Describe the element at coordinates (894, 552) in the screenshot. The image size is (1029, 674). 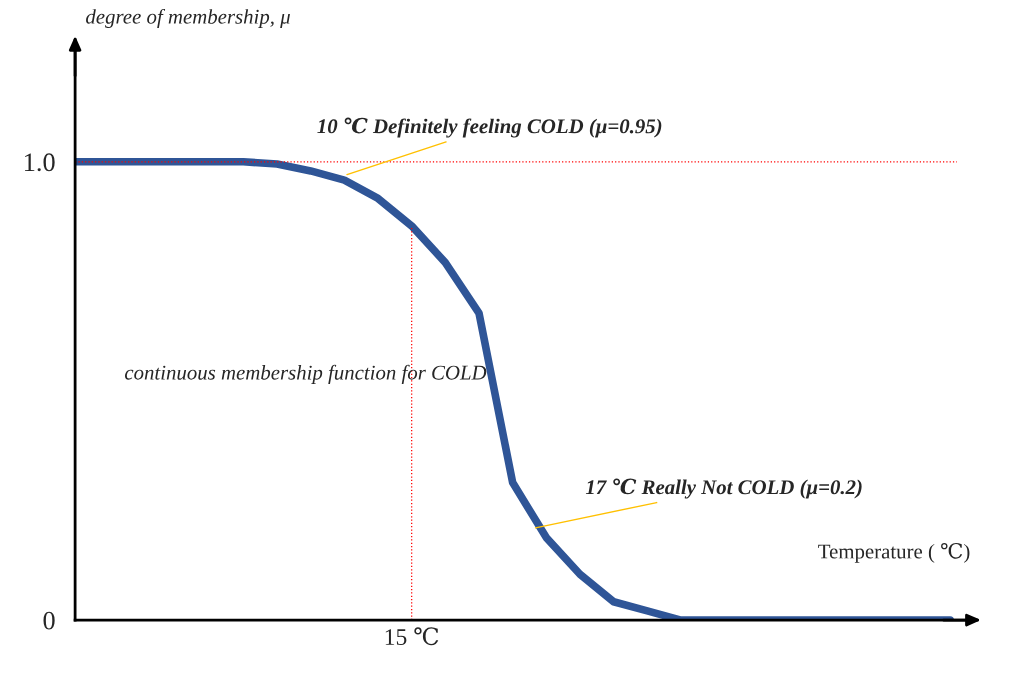
I see `x-axis-title: Temperature ( ℃)` at that location.